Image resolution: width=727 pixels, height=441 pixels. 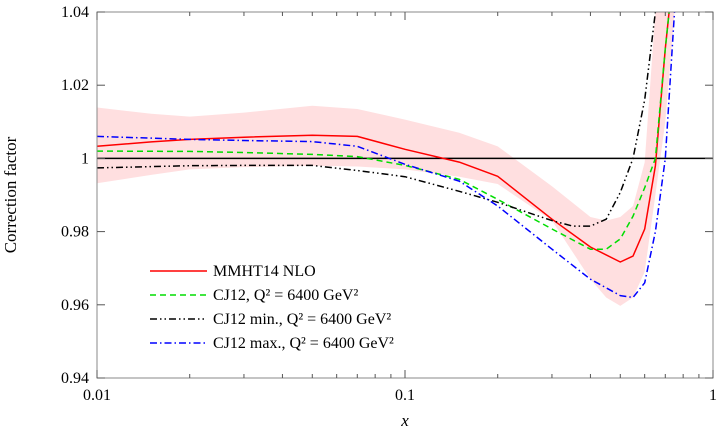 I want to click on x-tick-label: 0.1, so click(x=405, y=395).